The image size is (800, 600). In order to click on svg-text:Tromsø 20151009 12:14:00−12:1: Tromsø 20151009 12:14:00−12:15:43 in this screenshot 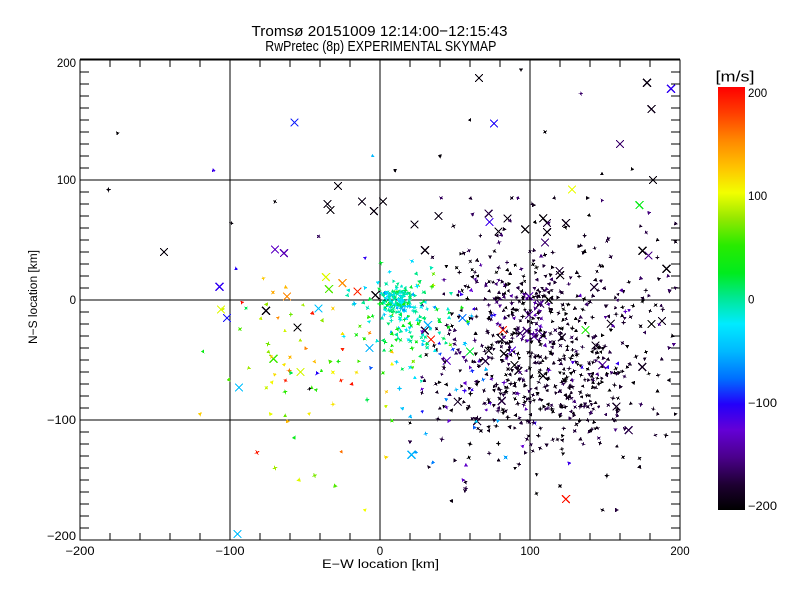, I will do `click(380, 31)`.